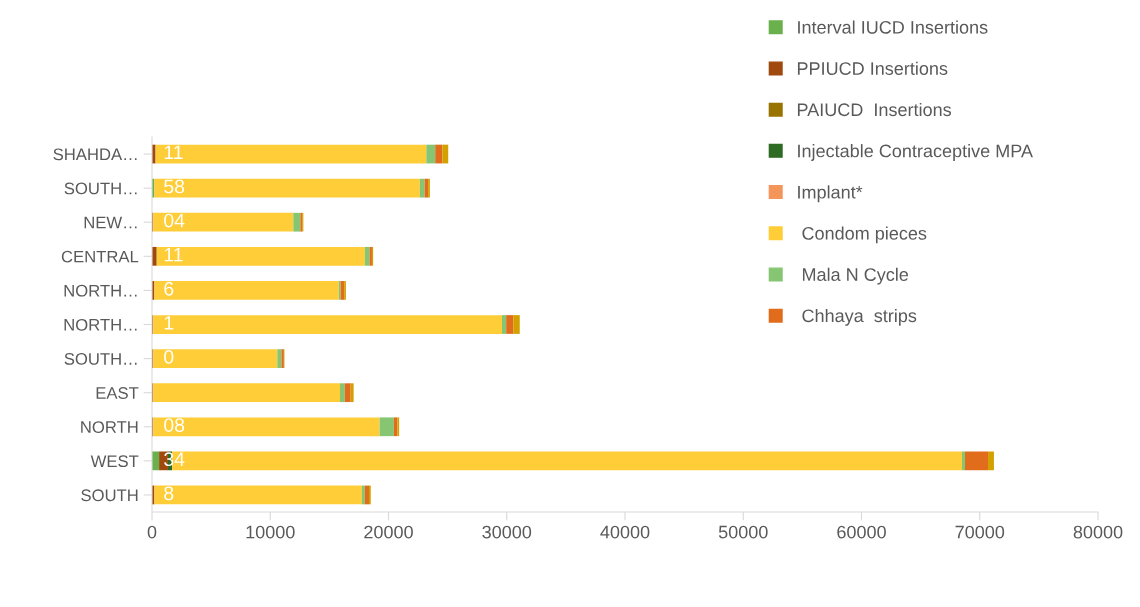 The image size is (1140, 607). Describe the element at coordinates (100, 256) in the screenshot. I see `y-tick-label: CENTRAL` at that location.